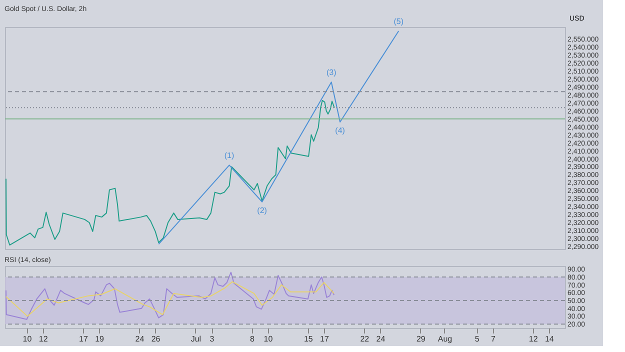  Describe the element at coordinates (100, 339) in the screenshot. I see `x-tick-label: 19` at that location.